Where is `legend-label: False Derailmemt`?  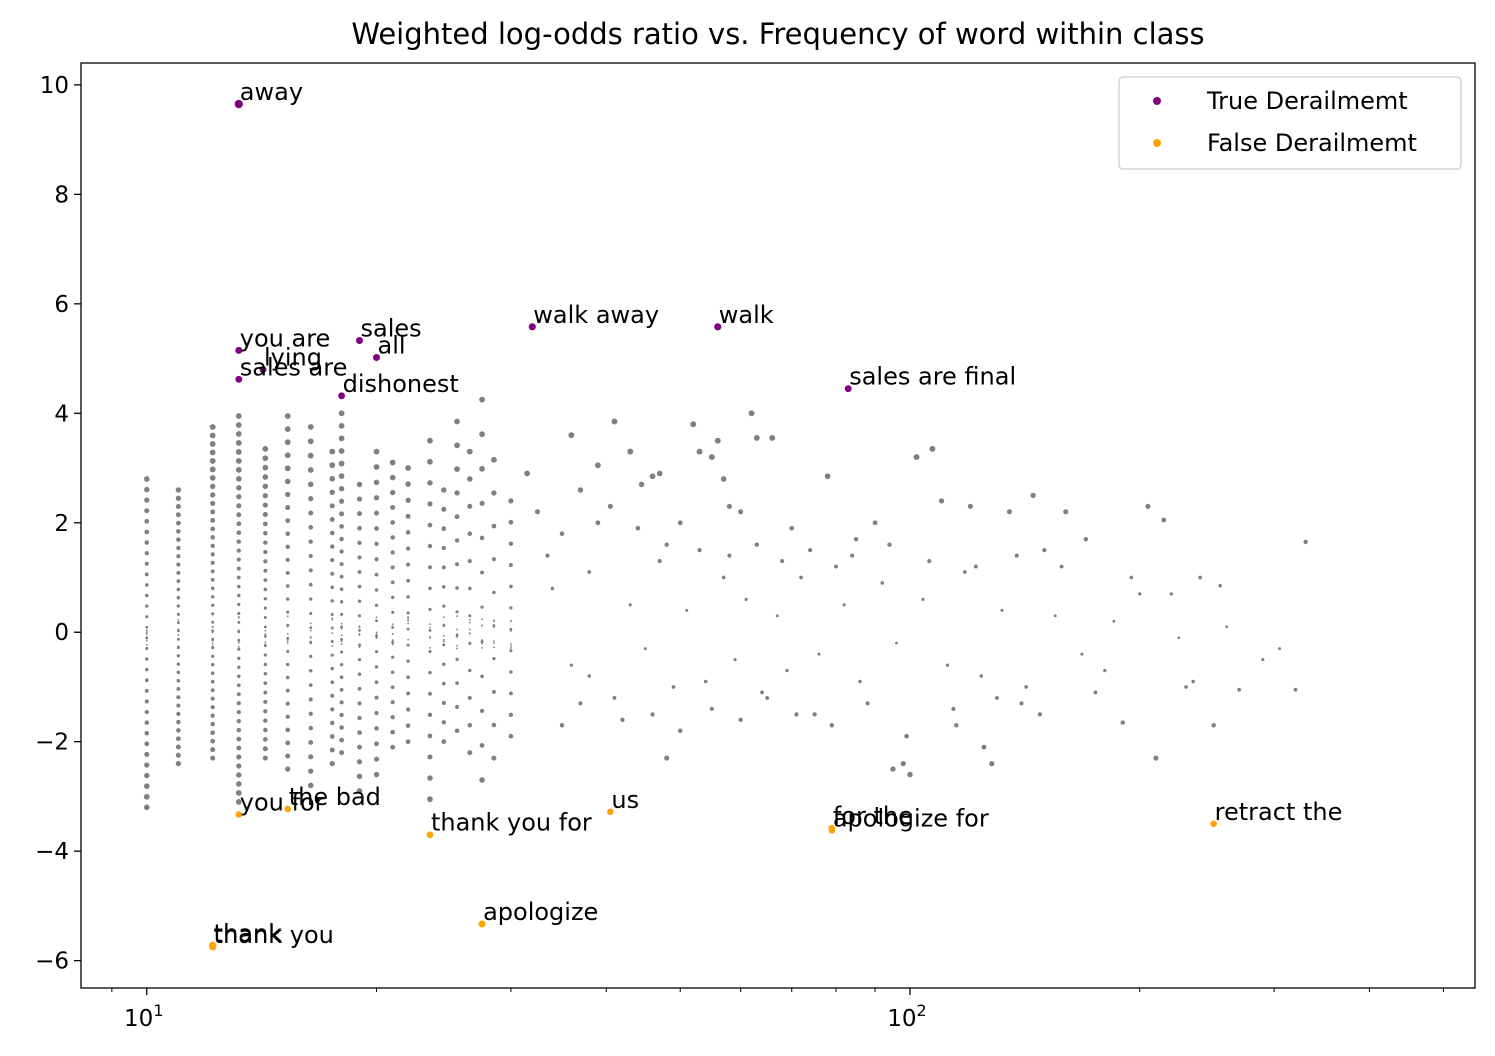
legend-label: False Derailmemt is located at coordinates (1312, 143).